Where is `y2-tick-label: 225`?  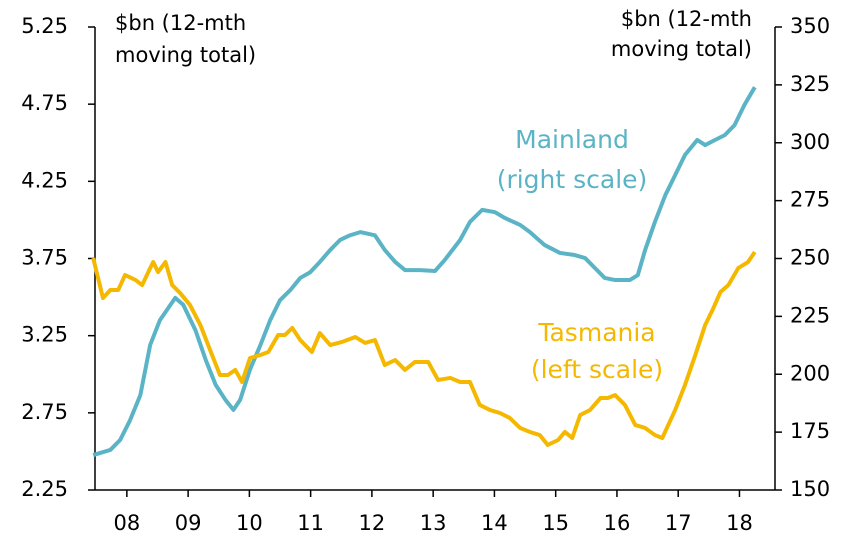 y2-tick-label: 225 is located at coordinates (810, 315).